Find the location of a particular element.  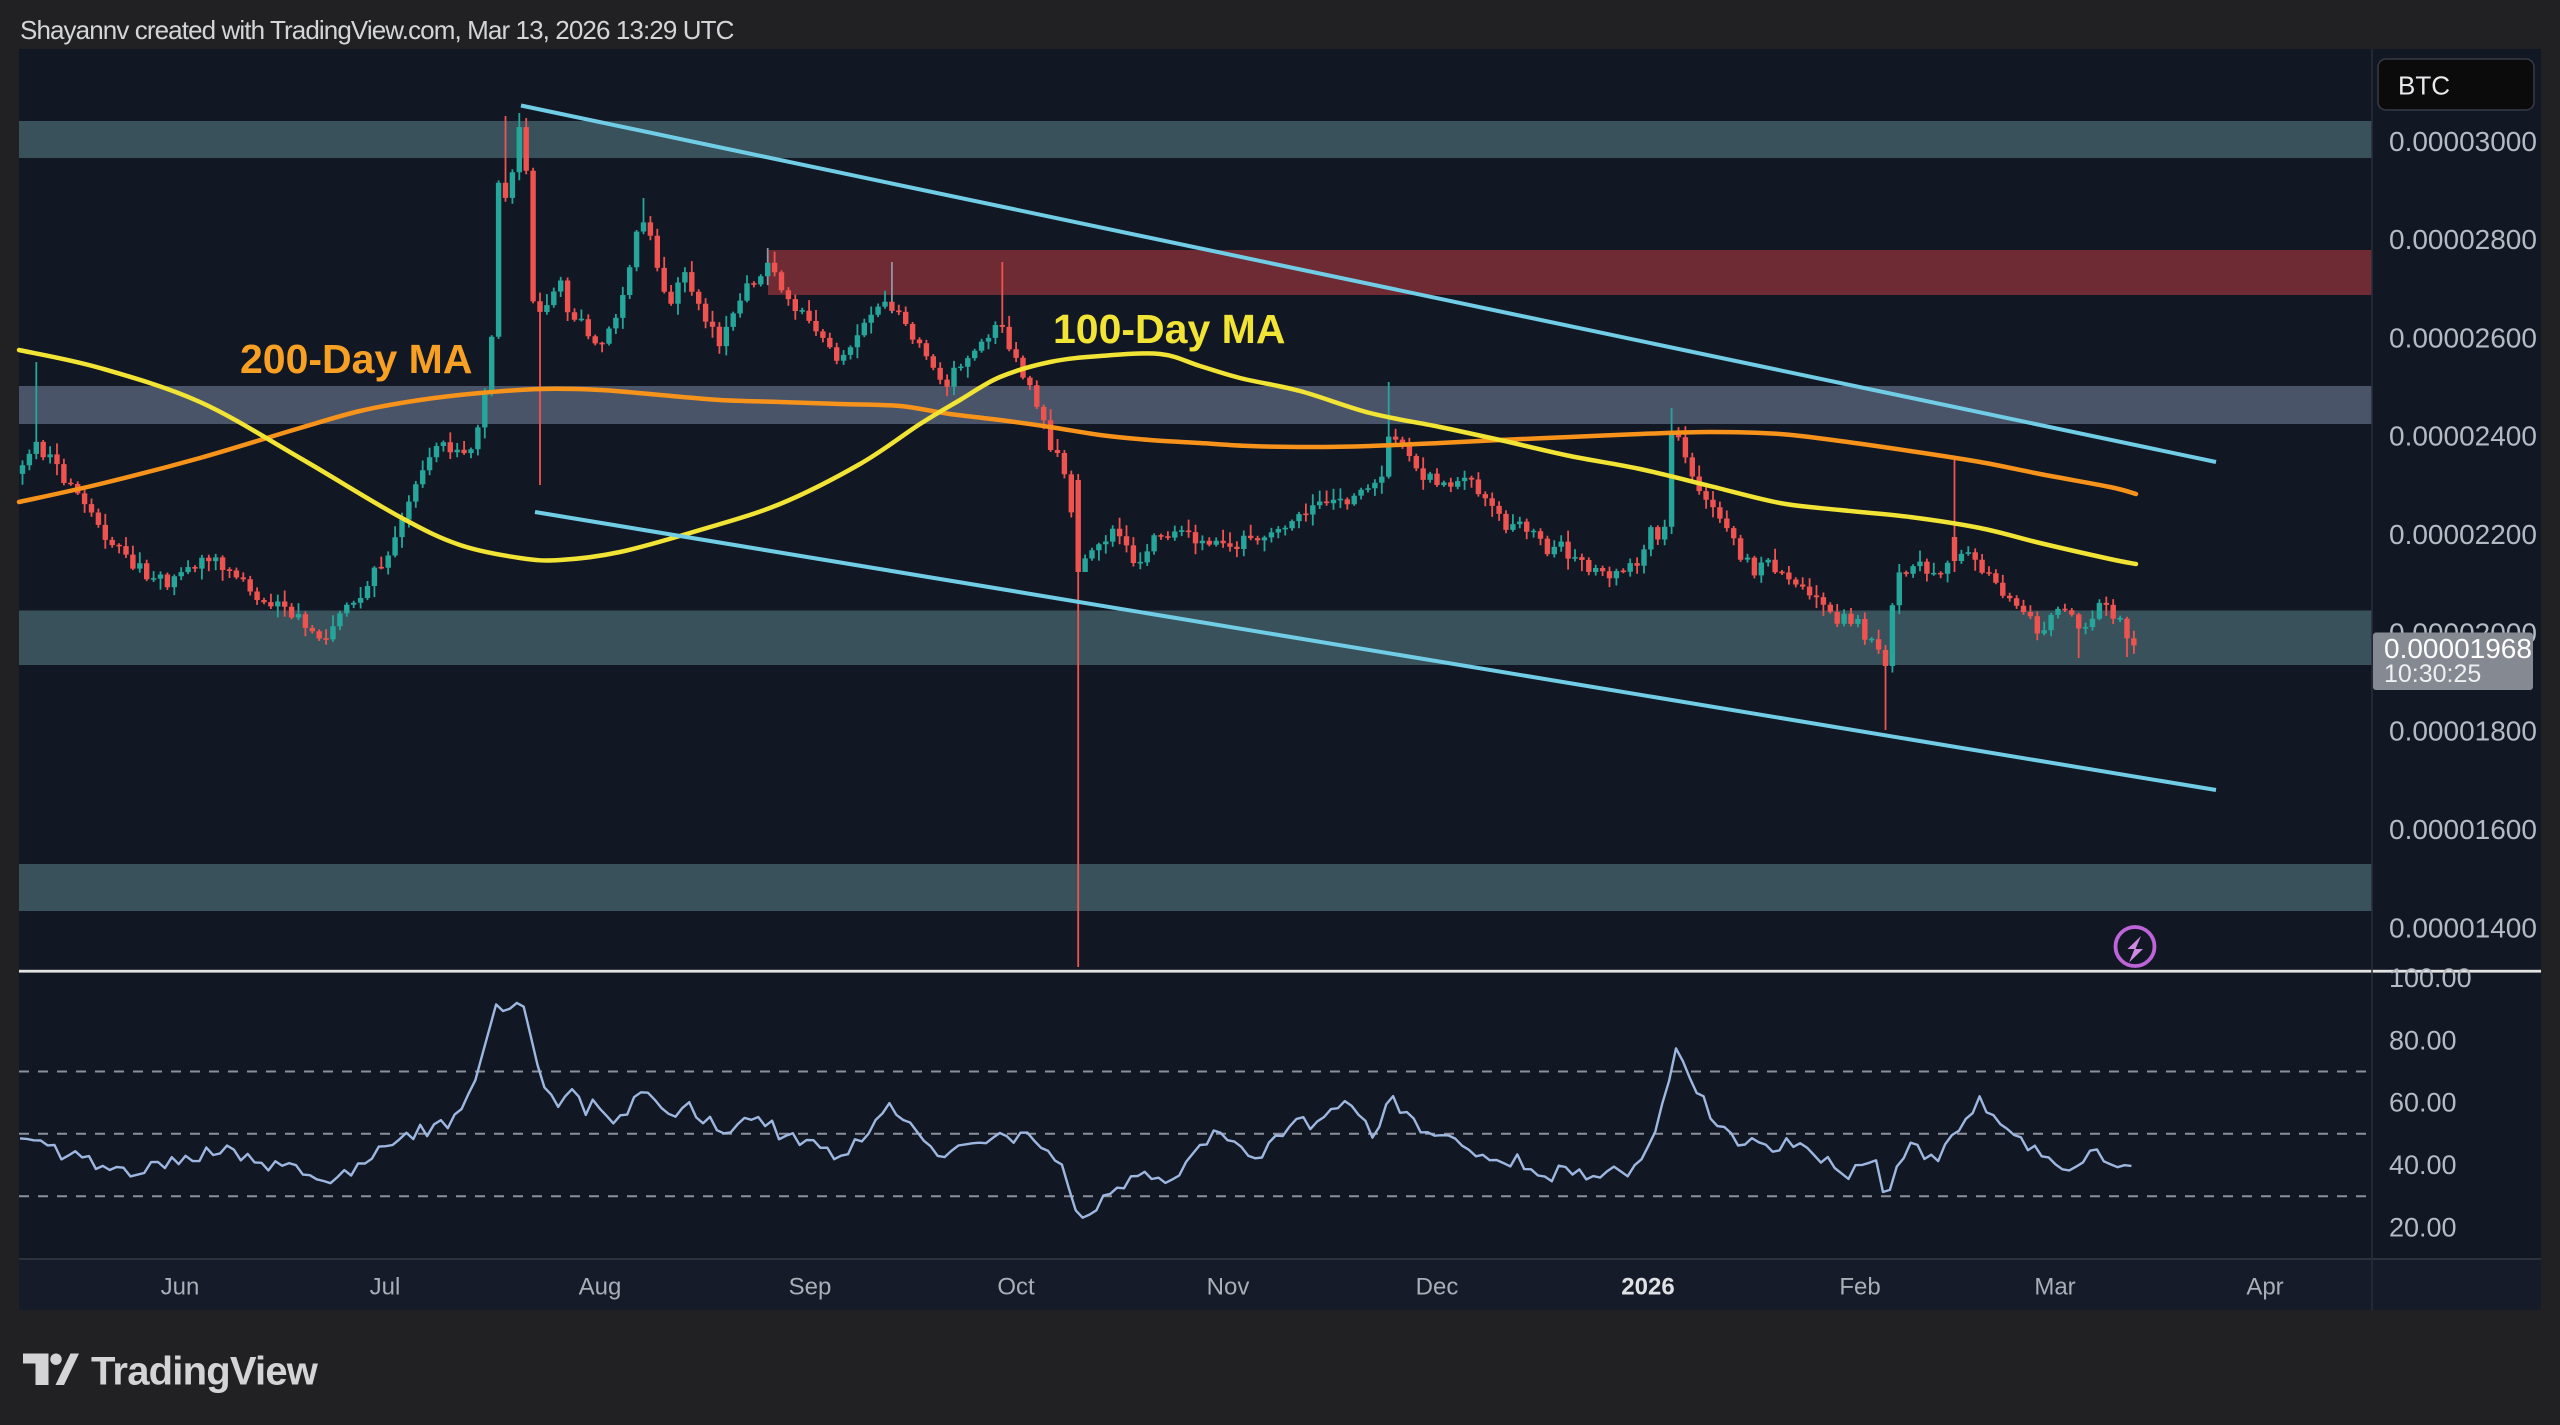

svg-text: 0.00002200 is located at coordinates (2463, 534).